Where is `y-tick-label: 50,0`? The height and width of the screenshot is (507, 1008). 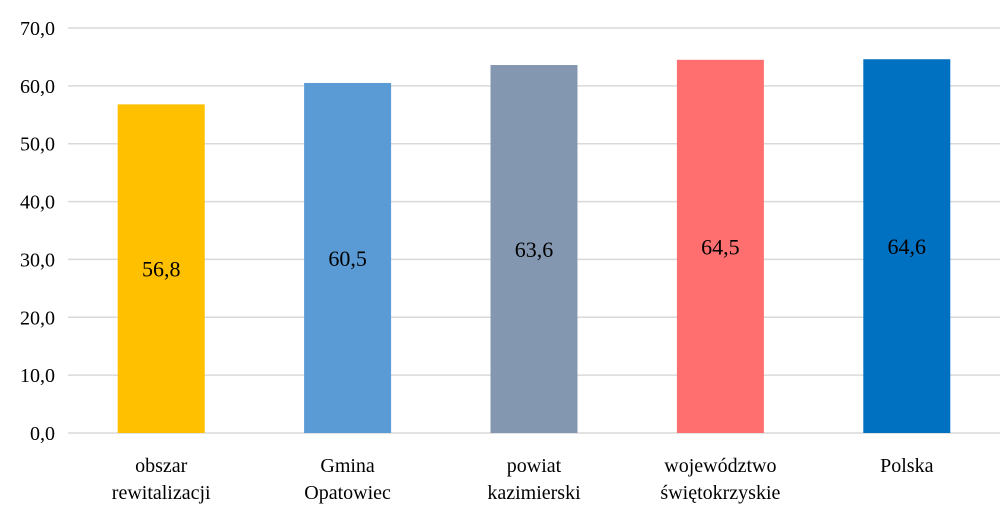 y-tick-label: 50,0 is located at coordinates (37, 145).